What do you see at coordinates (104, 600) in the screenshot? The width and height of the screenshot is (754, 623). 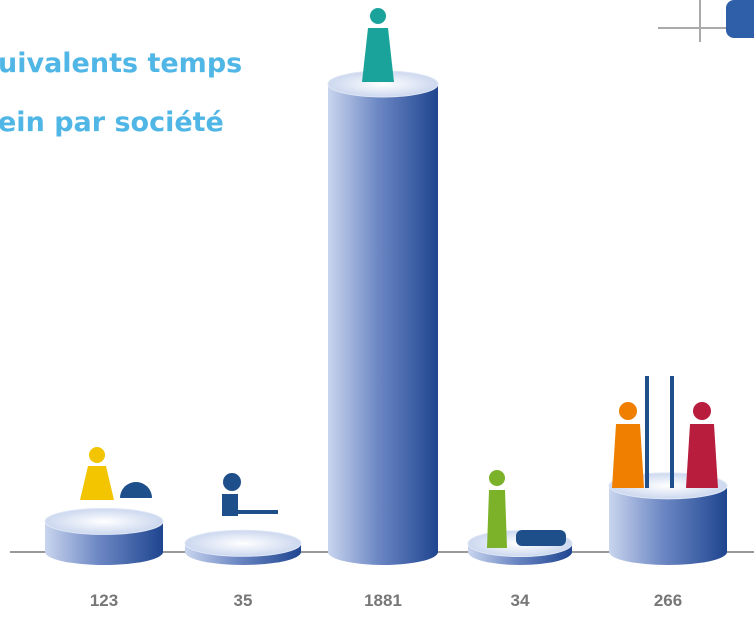 I see `value-label: 123` at bounding box center [104, 600].